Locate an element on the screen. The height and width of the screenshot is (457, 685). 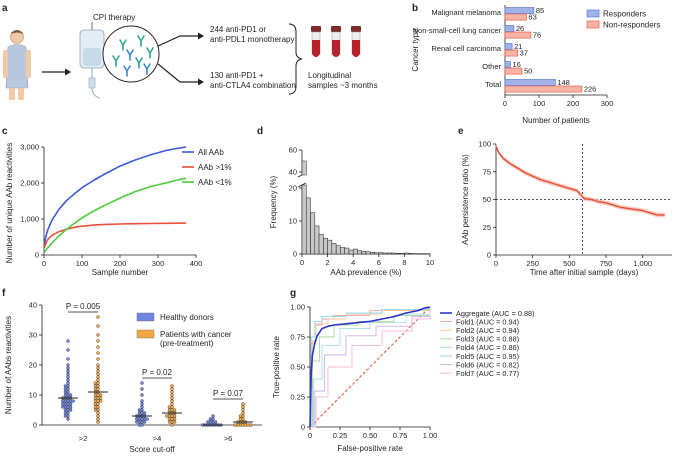
x-tick-label-c: 400 is located at coordinates (196, 263).